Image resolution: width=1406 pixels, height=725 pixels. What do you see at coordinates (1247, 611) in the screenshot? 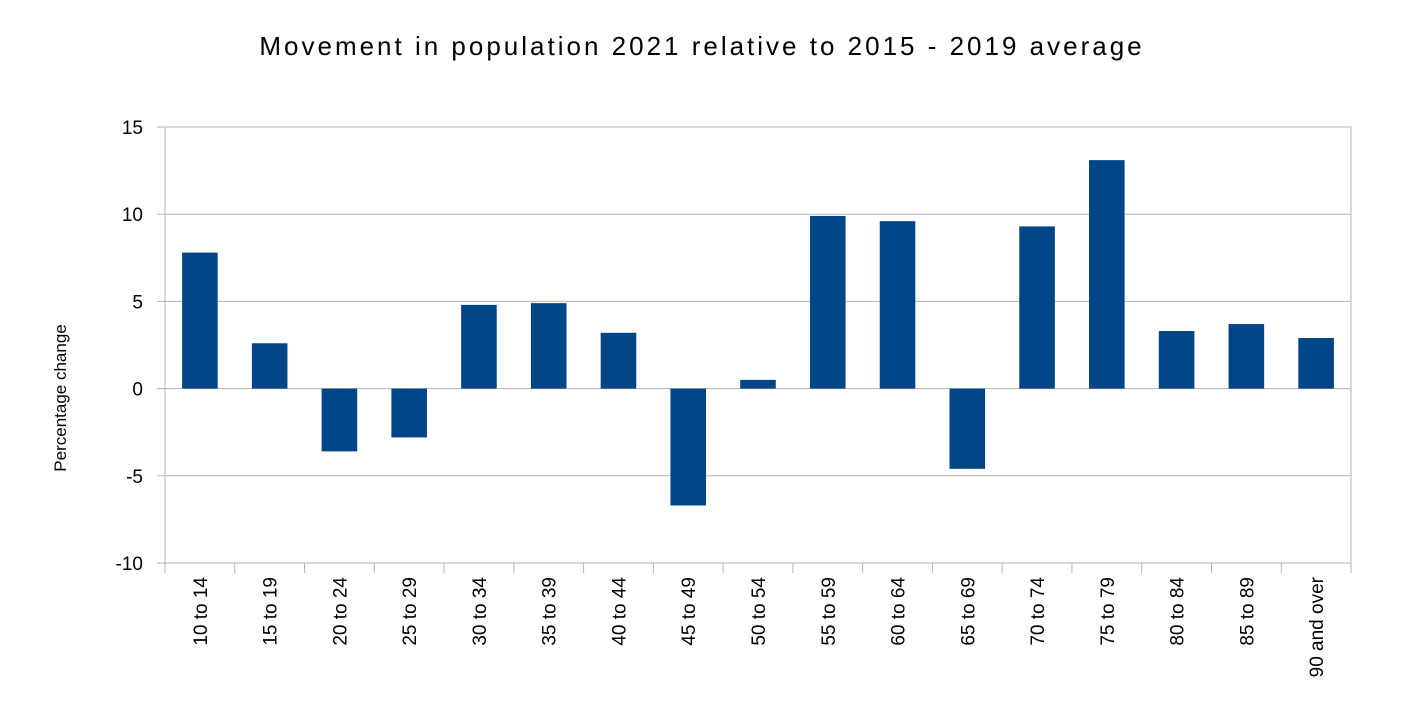
I see `x-tick-label: 85 to 89` at bounding box center [1247, 611].